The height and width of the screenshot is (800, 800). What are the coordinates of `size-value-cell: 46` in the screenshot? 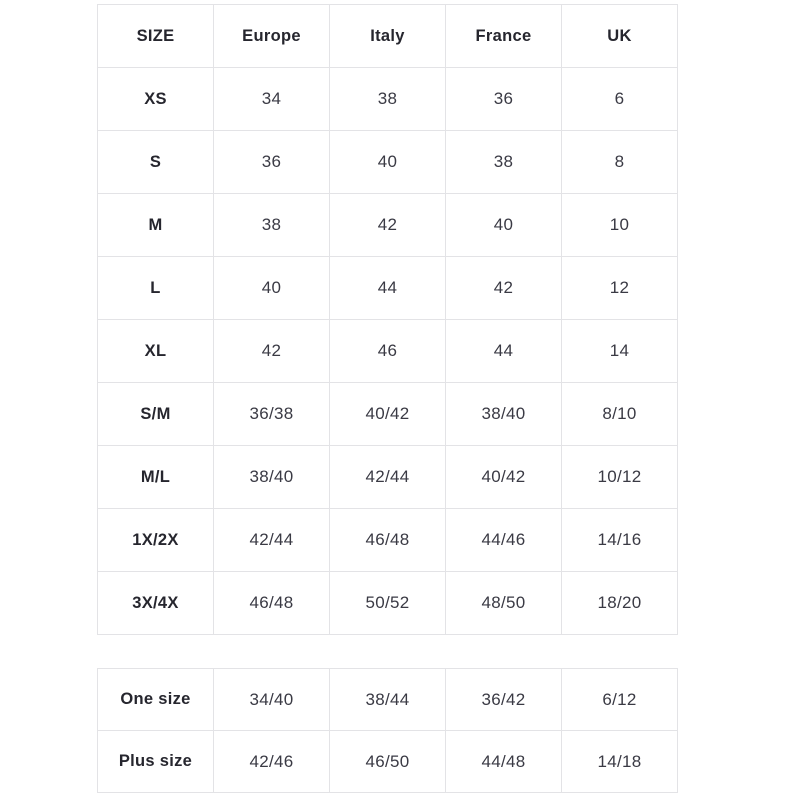 It's located at (387, 351).